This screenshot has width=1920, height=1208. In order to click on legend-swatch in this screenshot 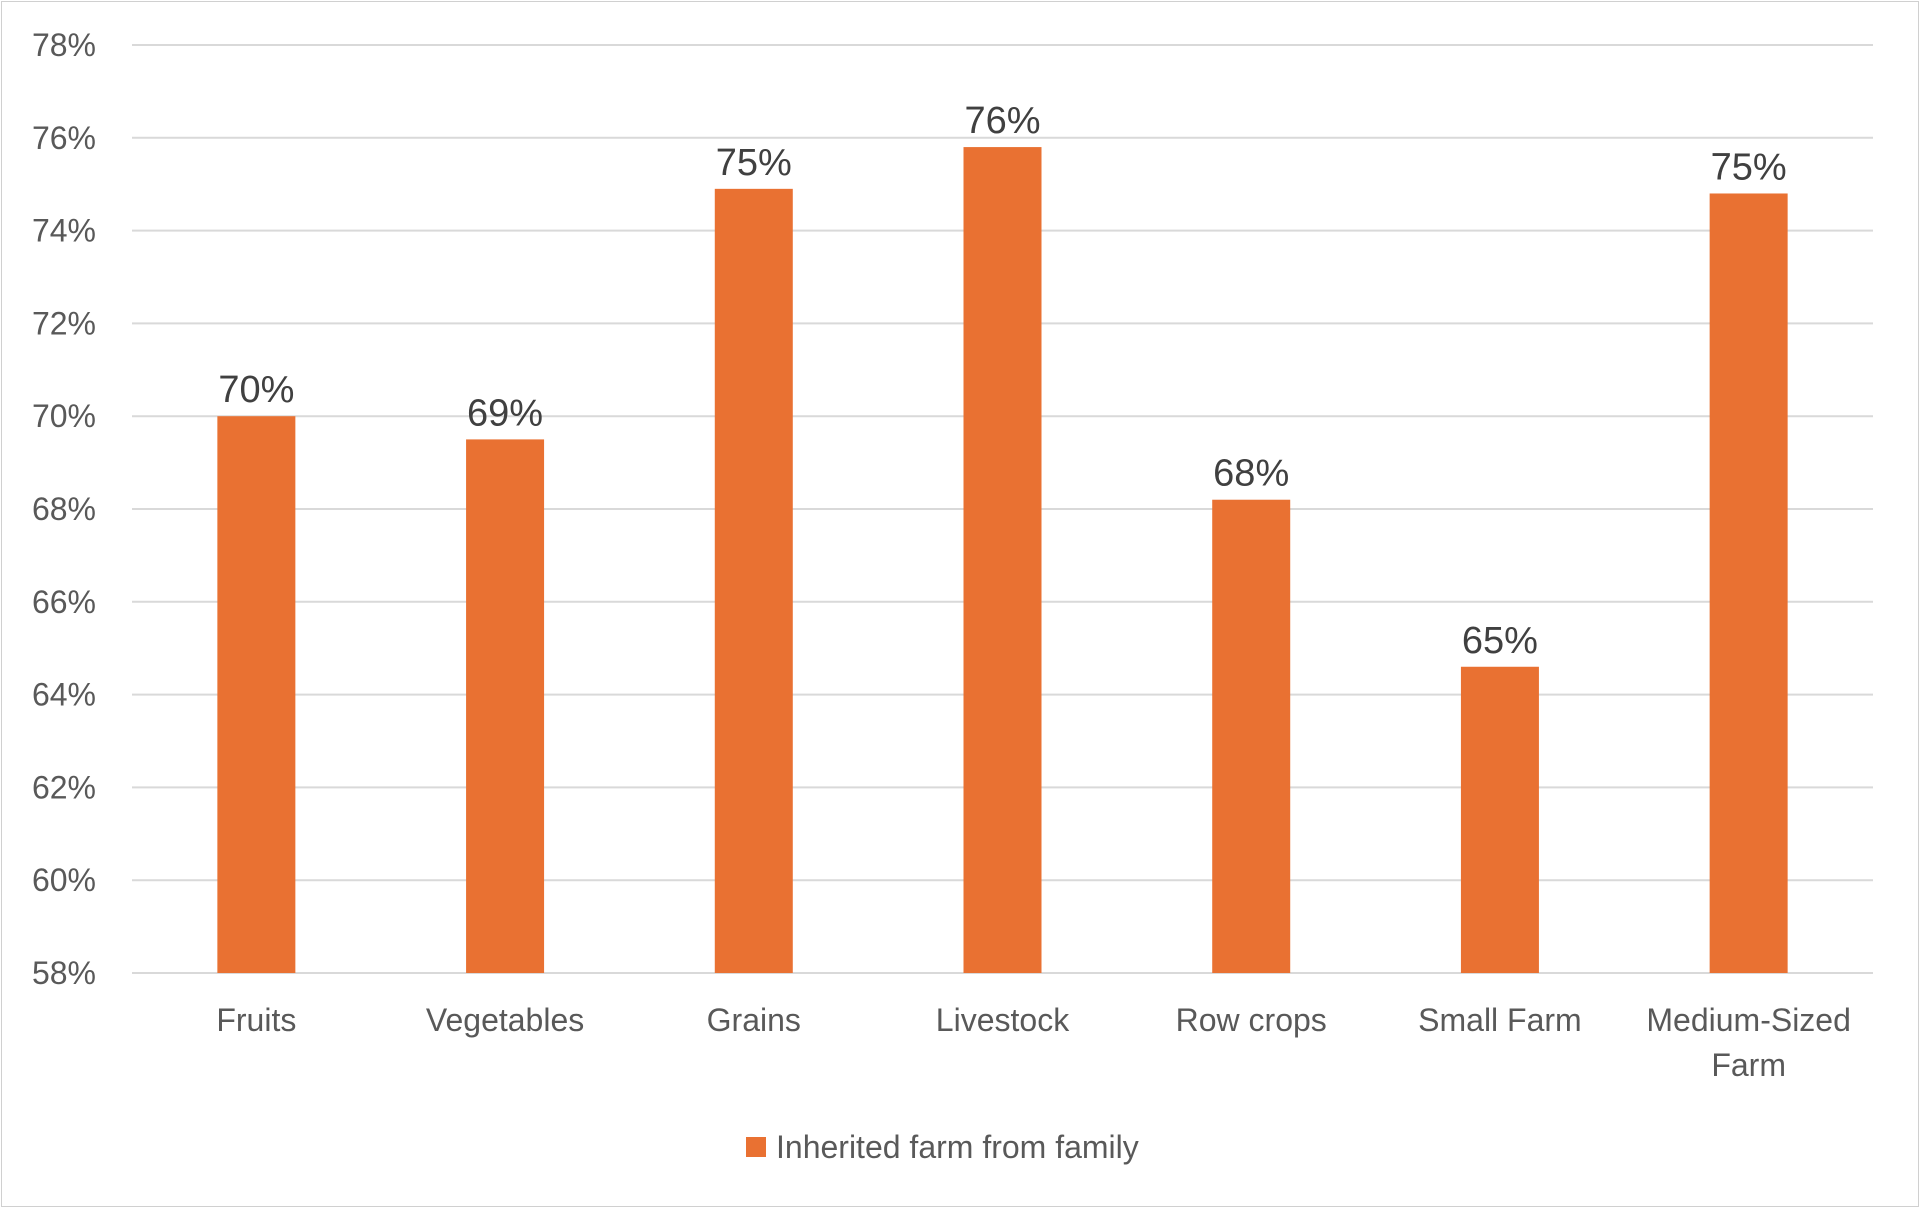, I will do `click(756, 1147)`.